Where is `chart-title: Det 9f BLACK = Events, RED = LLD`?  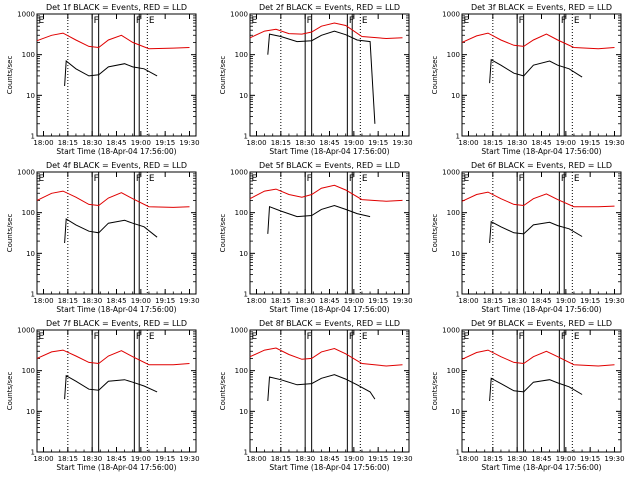 chart-title: Det 9f BLACK = Events, RED = LLD is located at coordinates (541, 323).